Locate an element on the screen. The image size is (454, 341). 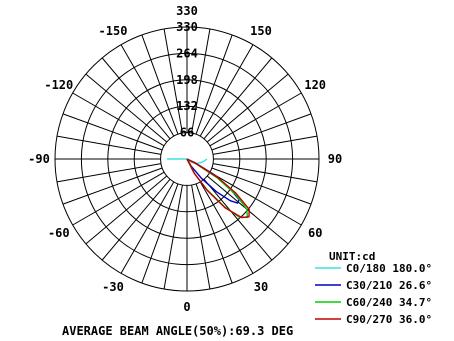
radial-tick-label: 132 is located at coordinates (187, 106).